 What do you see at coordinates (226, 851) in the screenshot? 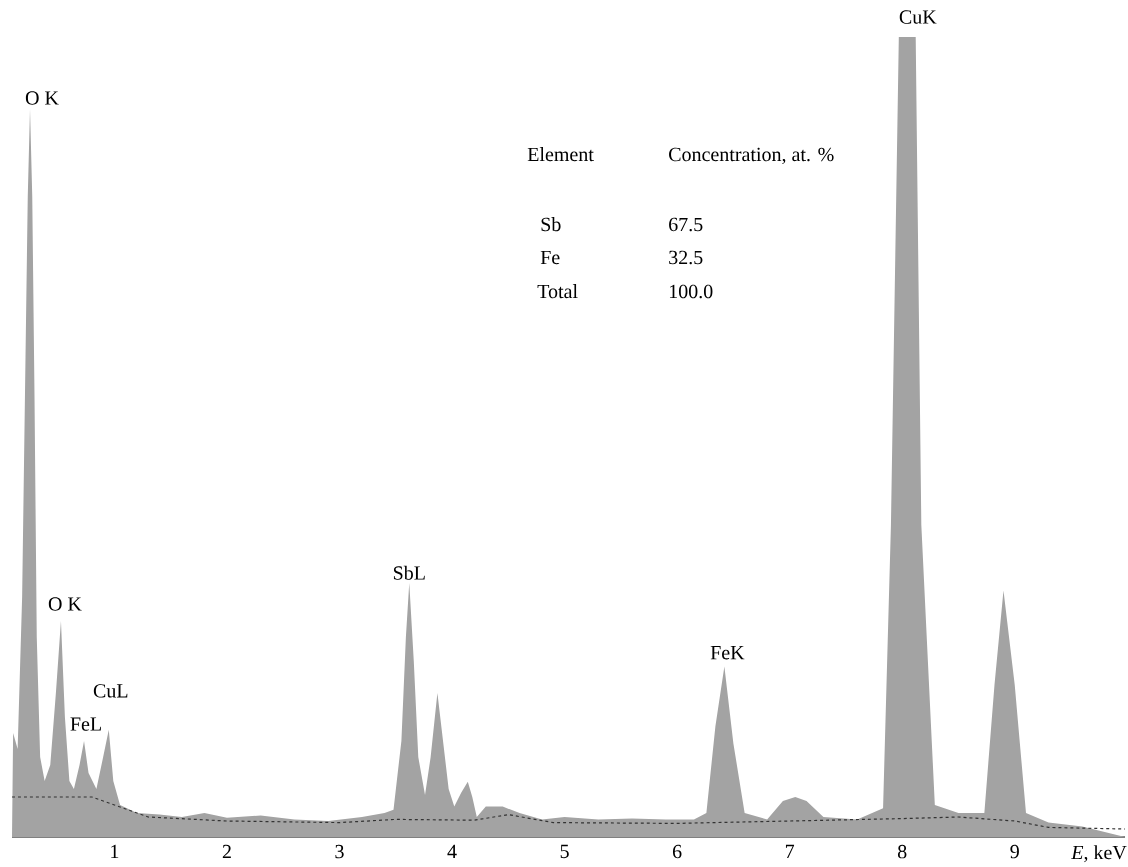
I see `x-tick-label: 2` at bounding box center [226, 851].